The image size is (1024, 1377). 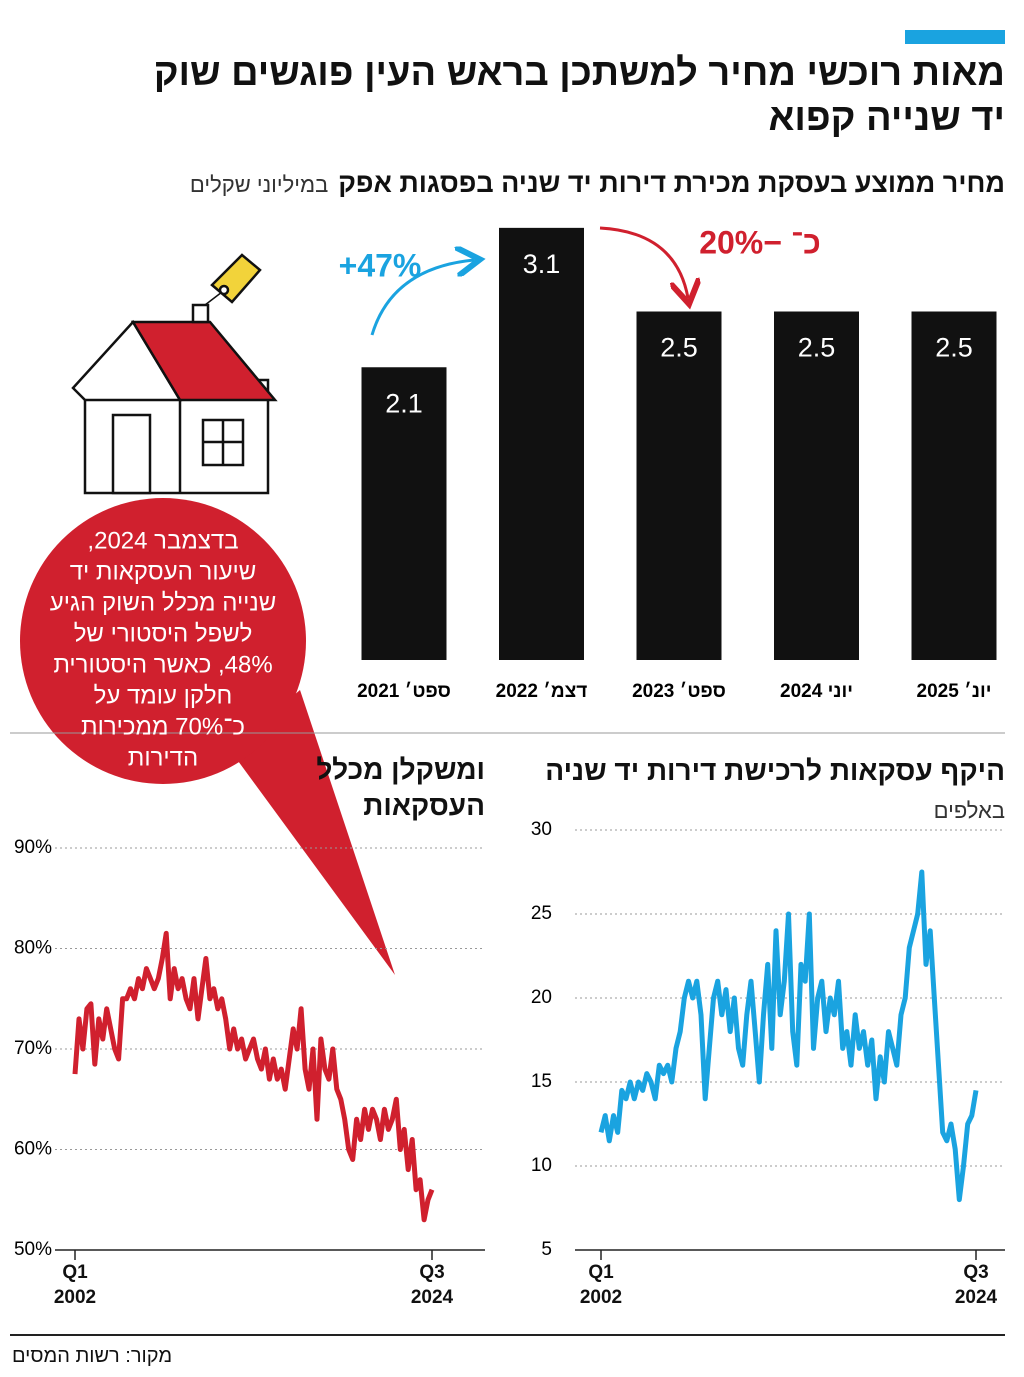 What do you see at coordinates (542, 264) in the screenshot?
I see `value-label: 3.1` at bounding box center [542, 264].